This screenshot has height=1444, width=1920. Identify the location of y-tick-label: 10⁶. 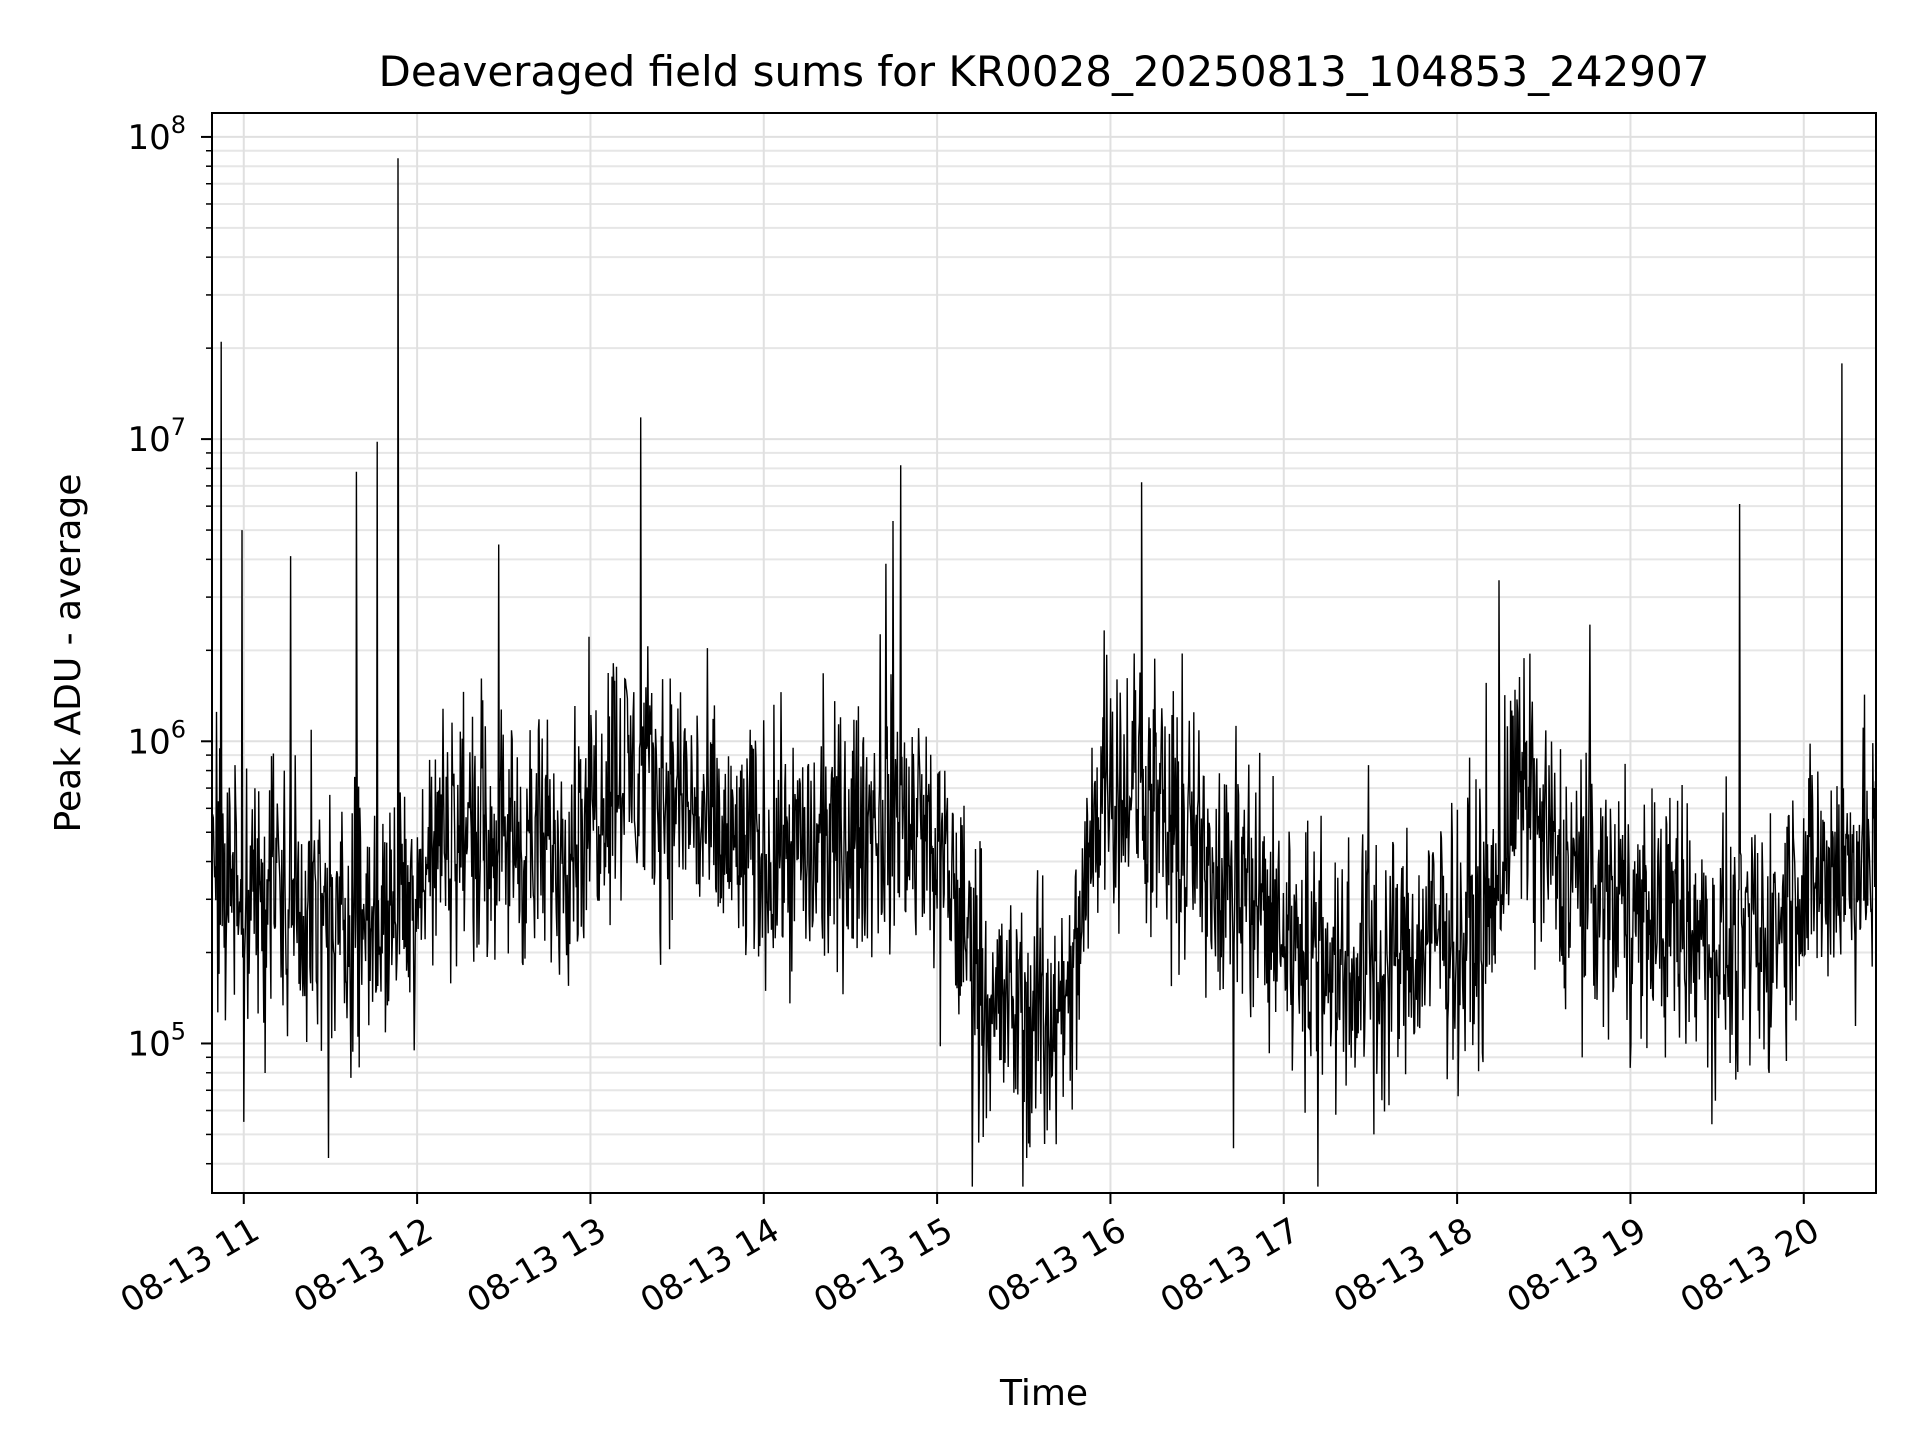
(156, 738).